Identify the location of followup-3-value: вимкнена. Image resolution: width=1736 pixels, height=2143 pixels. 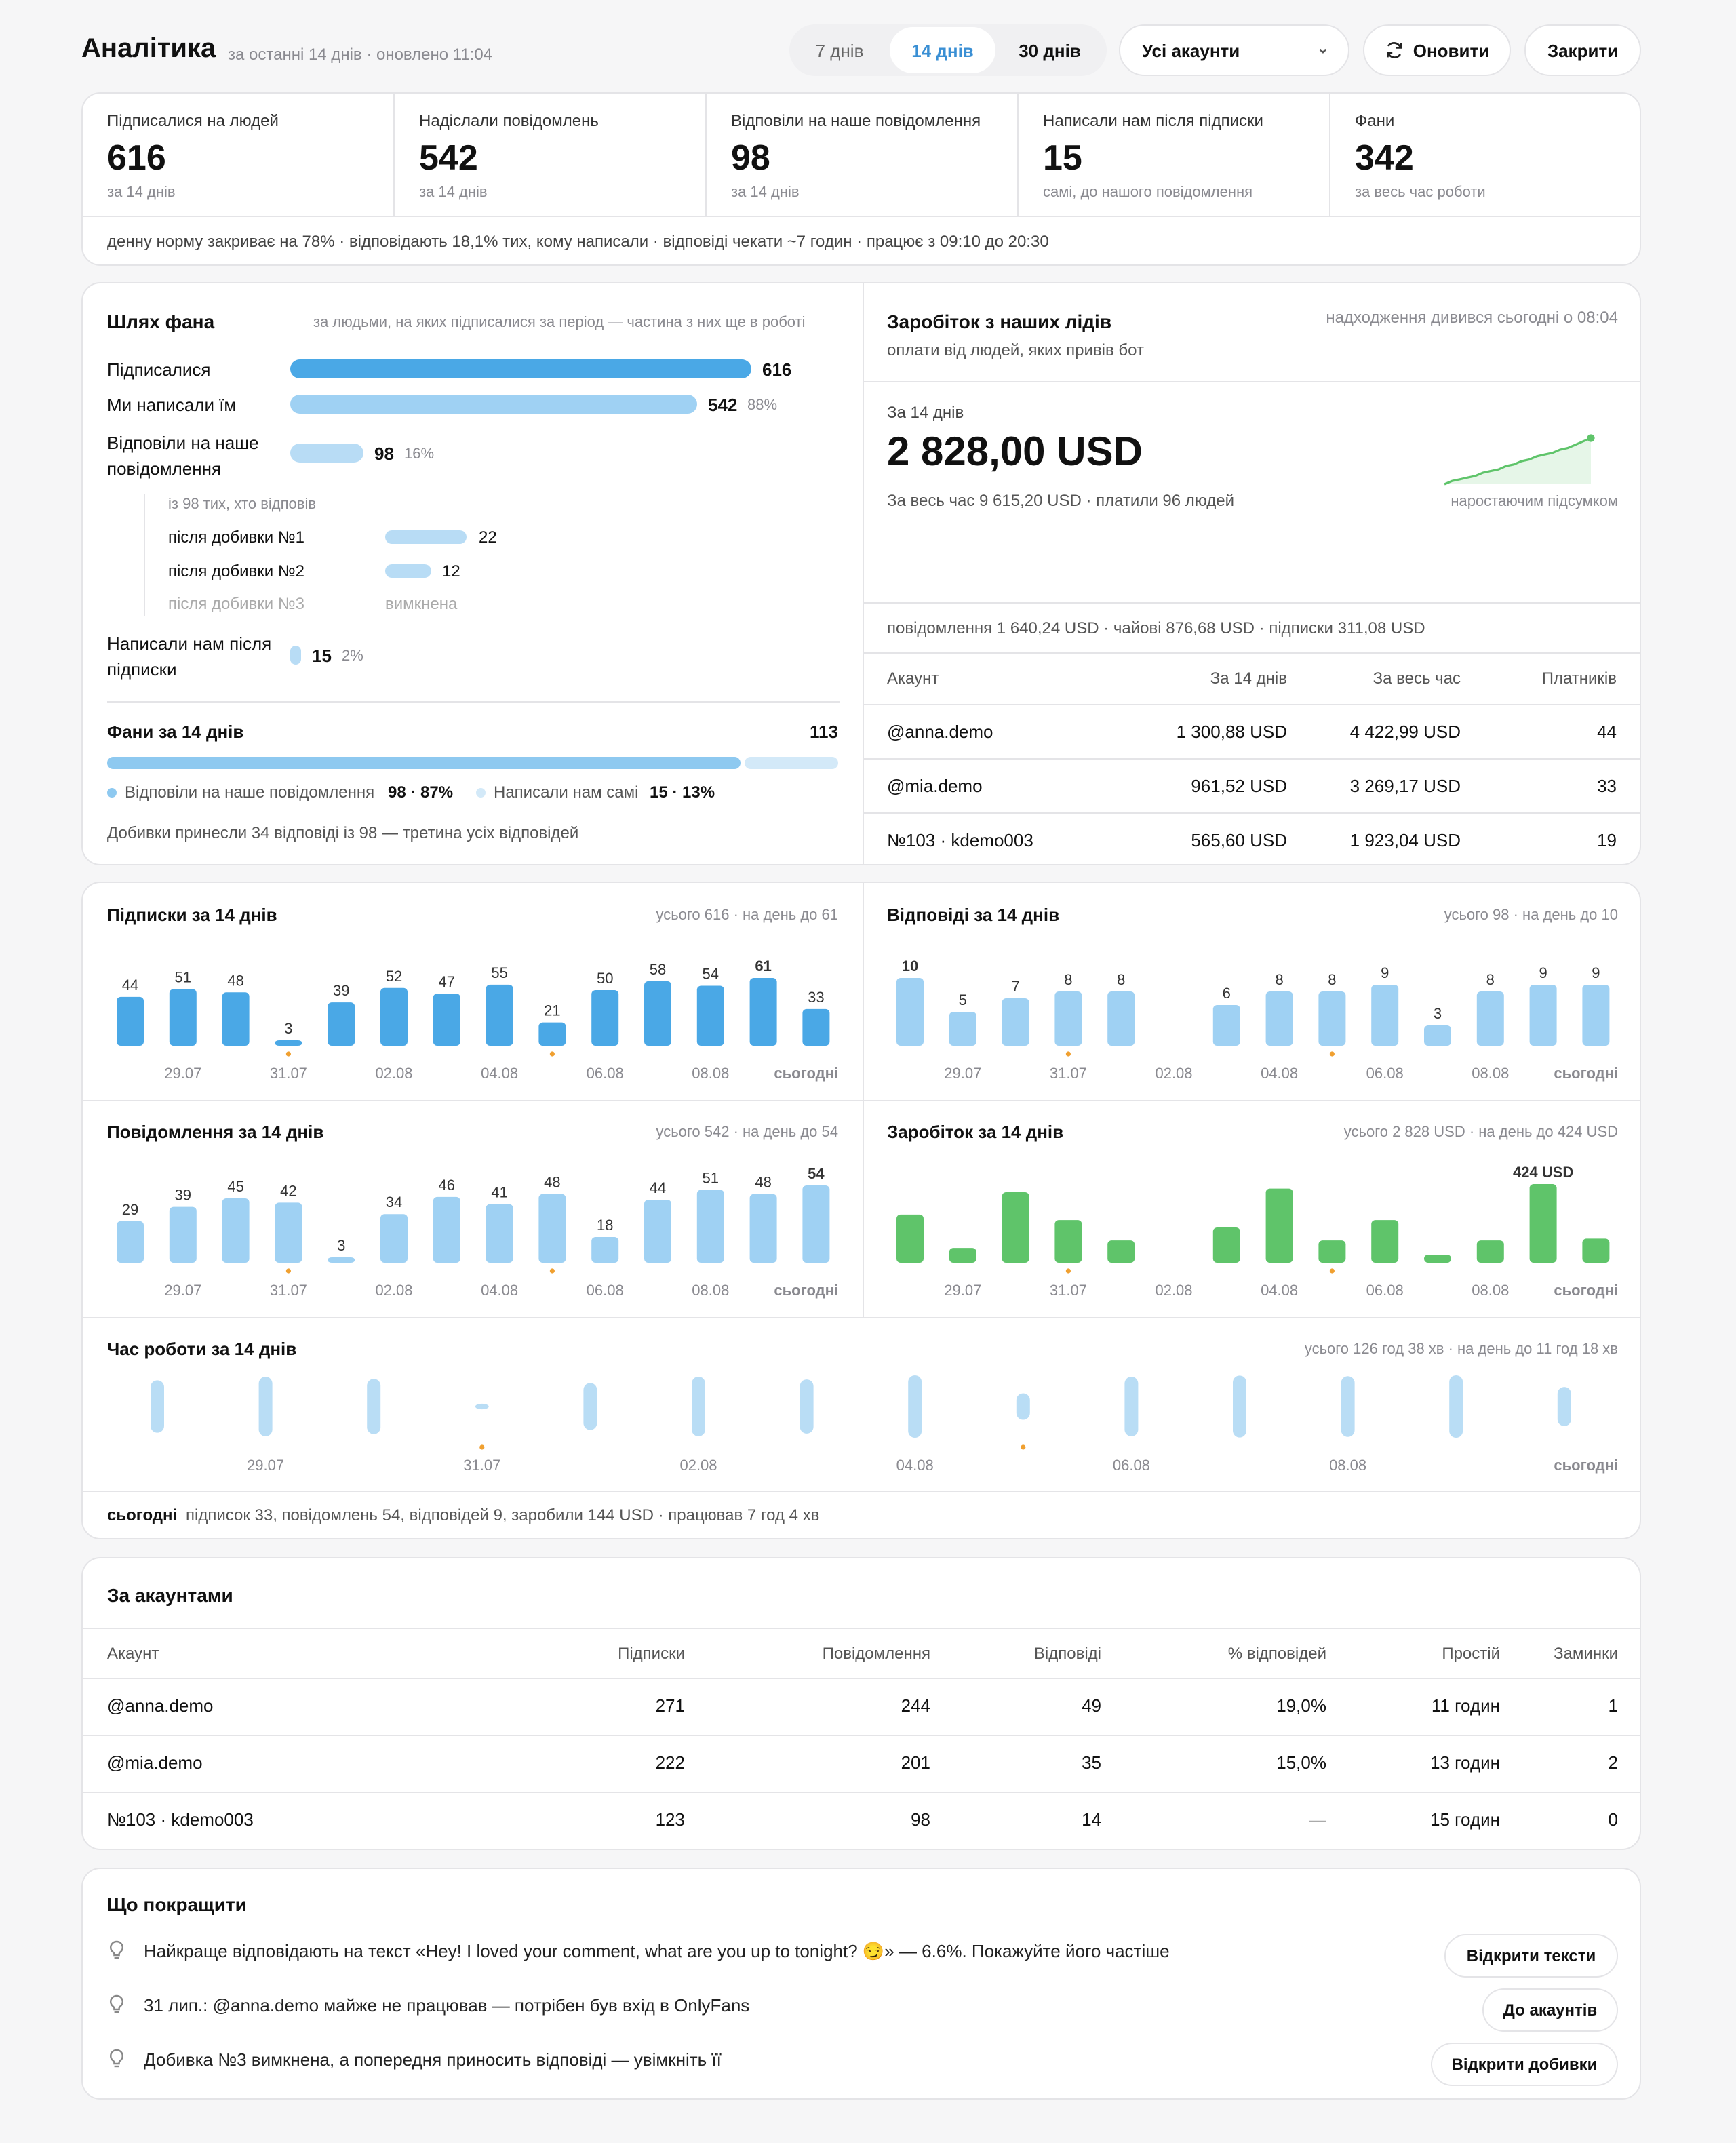
(422, 603).